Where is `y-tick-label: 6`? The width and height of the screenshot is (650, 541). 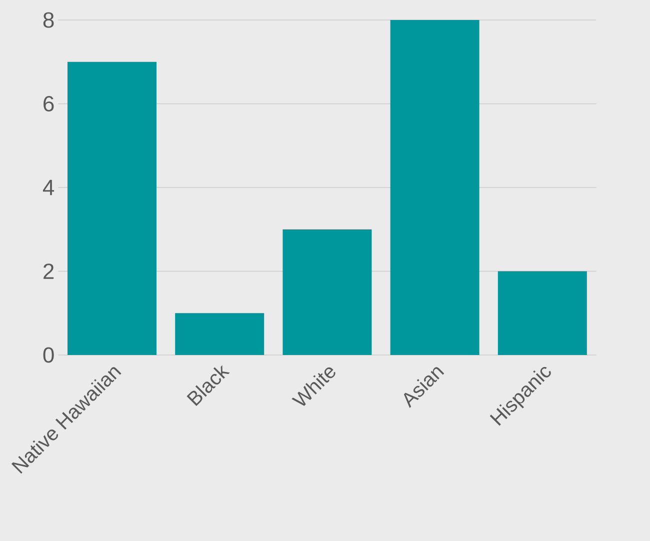
y-tick-label: 6 is located at coordinates (49, 104).